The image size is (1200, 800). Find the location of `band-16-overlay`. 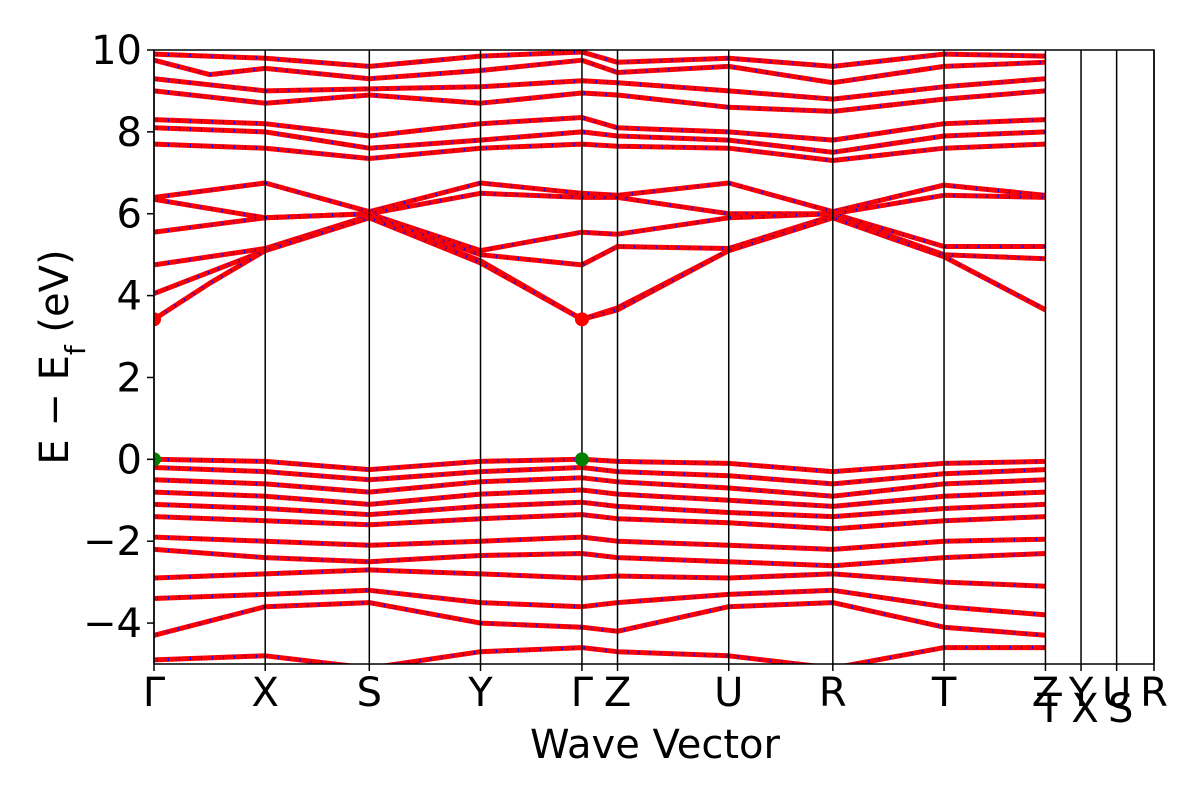

band-16-overlay is located at coordinates (600, 498).